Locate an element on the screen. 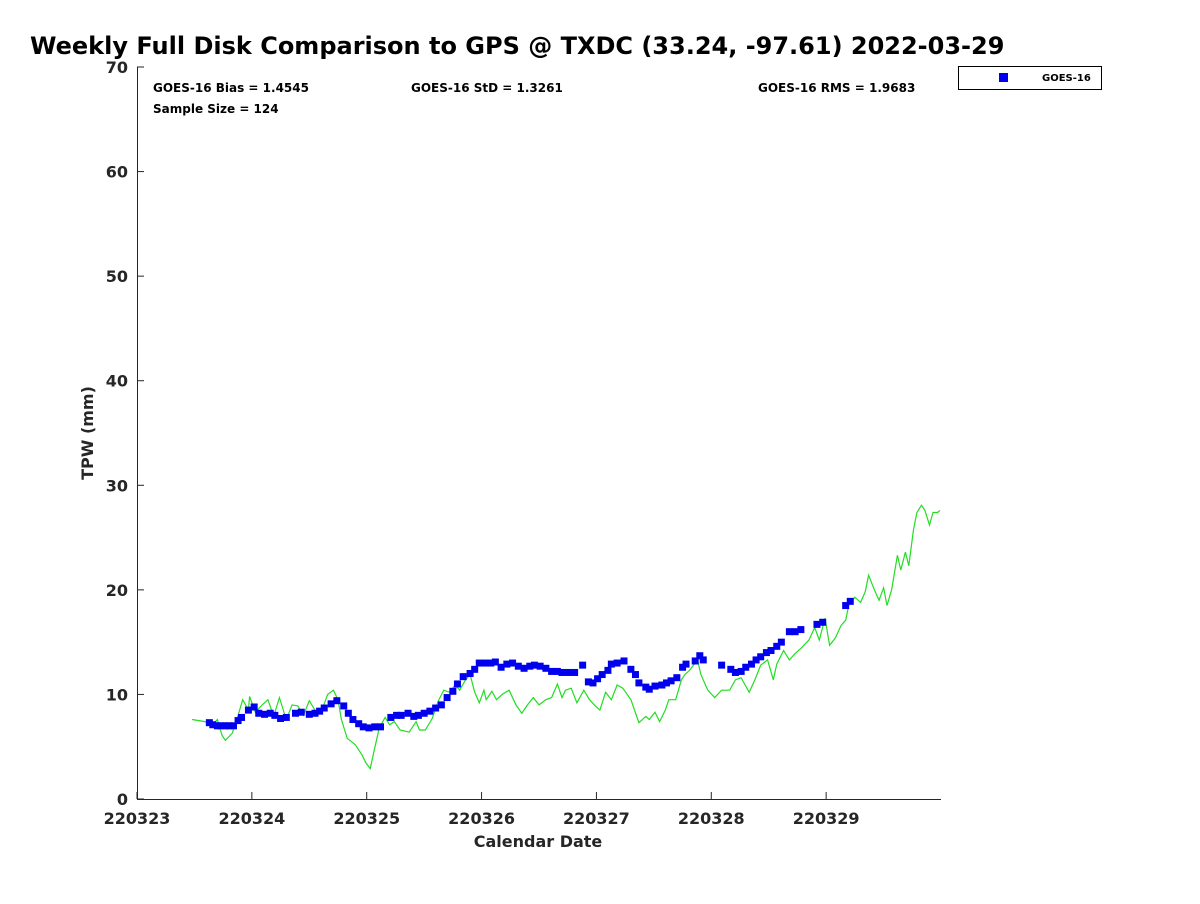 Image resolution: width=1200 pixels, height=904 pixels. rms-stat: GOES-16 RMS = 1.9683 is located at coordinates (836, 88).